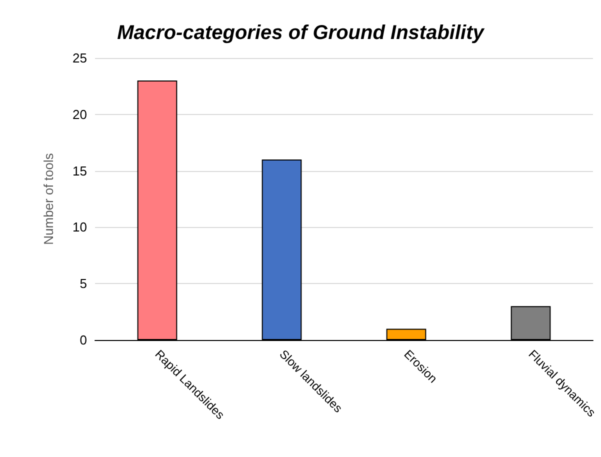  I want to click on y-tick-label: 25, so click(79, 58).